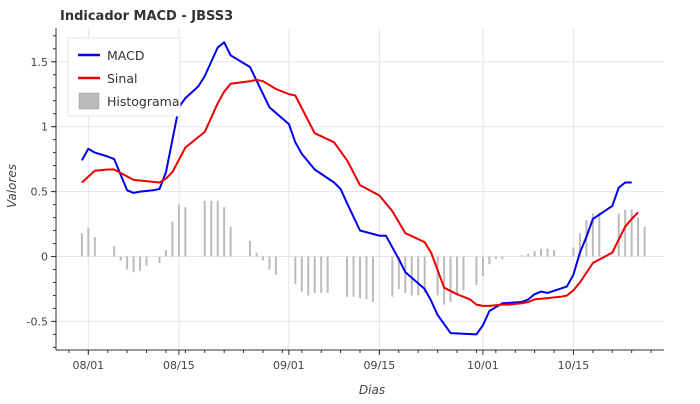  What do you see at coordinates (372, 390) in the screenshot?
I see `x-axis-label: Dias` at bounding box center [372, 390].